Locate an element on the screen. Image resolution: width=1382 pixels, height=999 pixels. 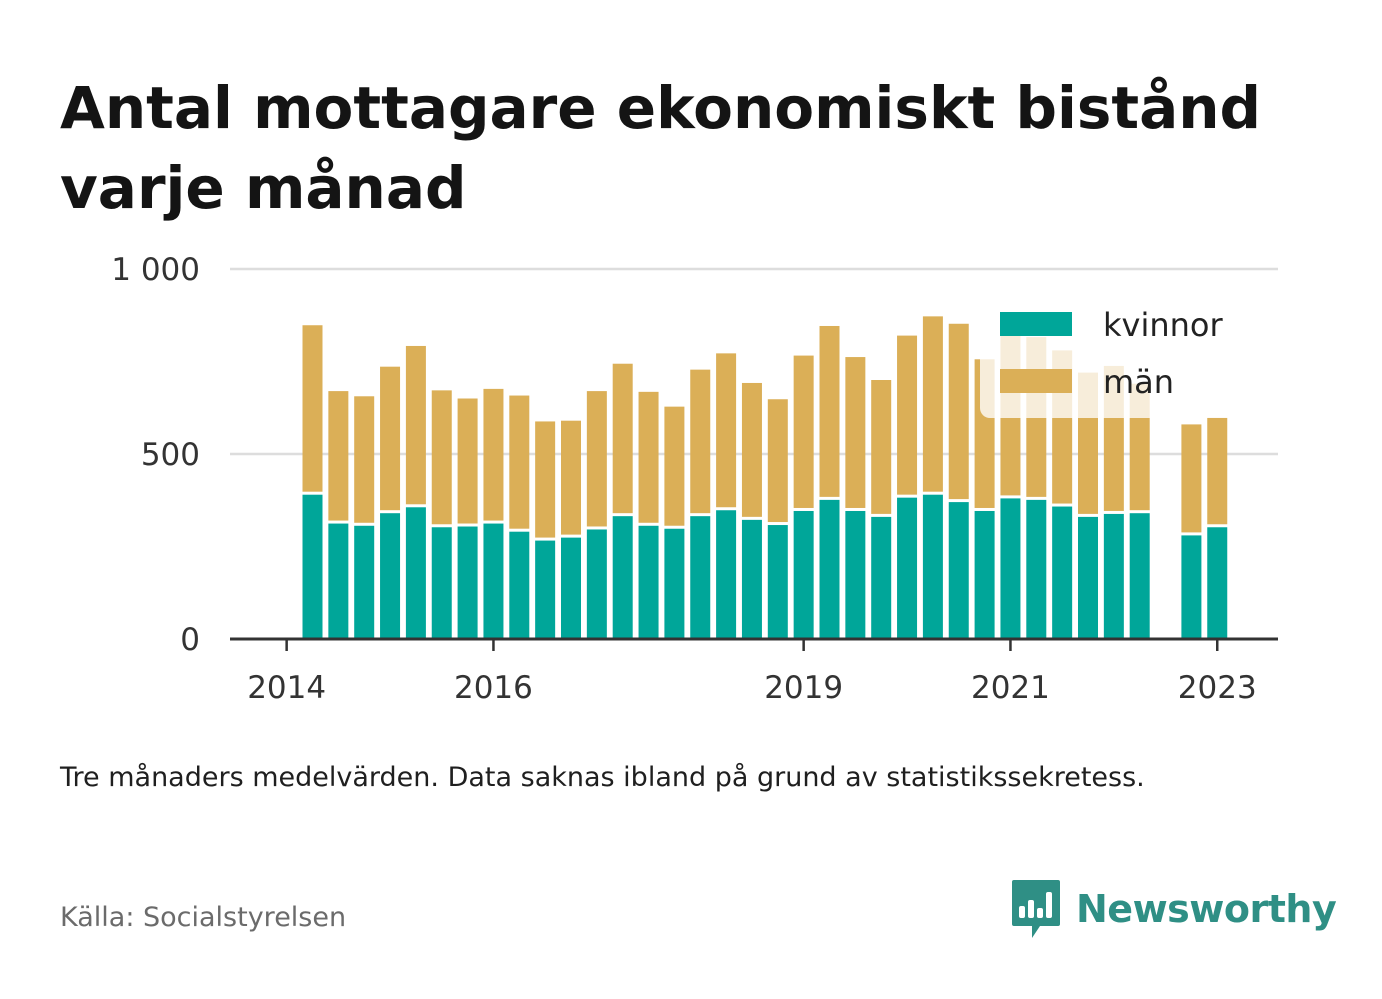
legend: kvinnor män is located at coordinates (1116, 357).